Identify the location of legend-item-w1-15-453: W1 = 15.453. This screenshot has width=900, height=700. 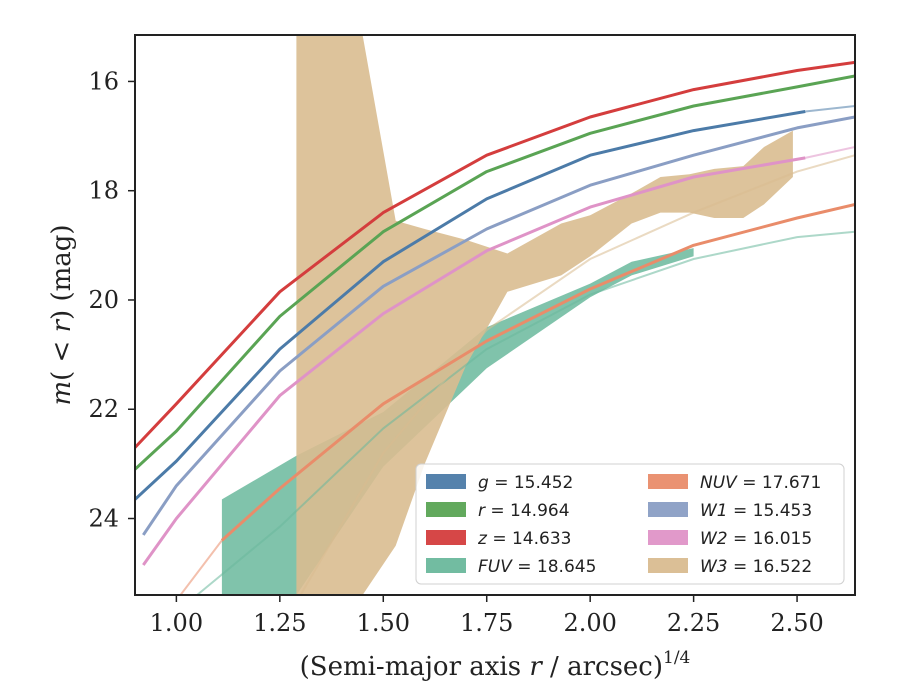
(730, 511).